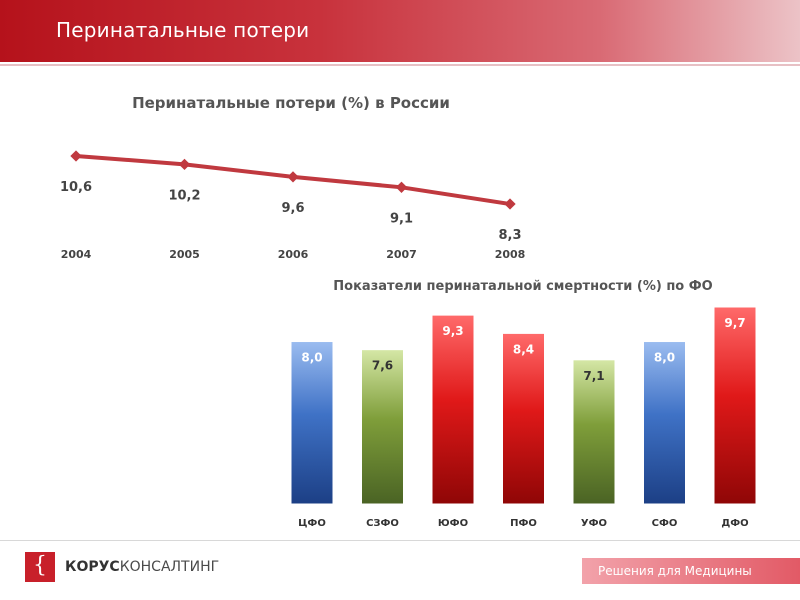  What do you see at coordinates (509, 235) in the screenshot?
I see `line-data-label: 8,3` at bounding box center [509, 235].